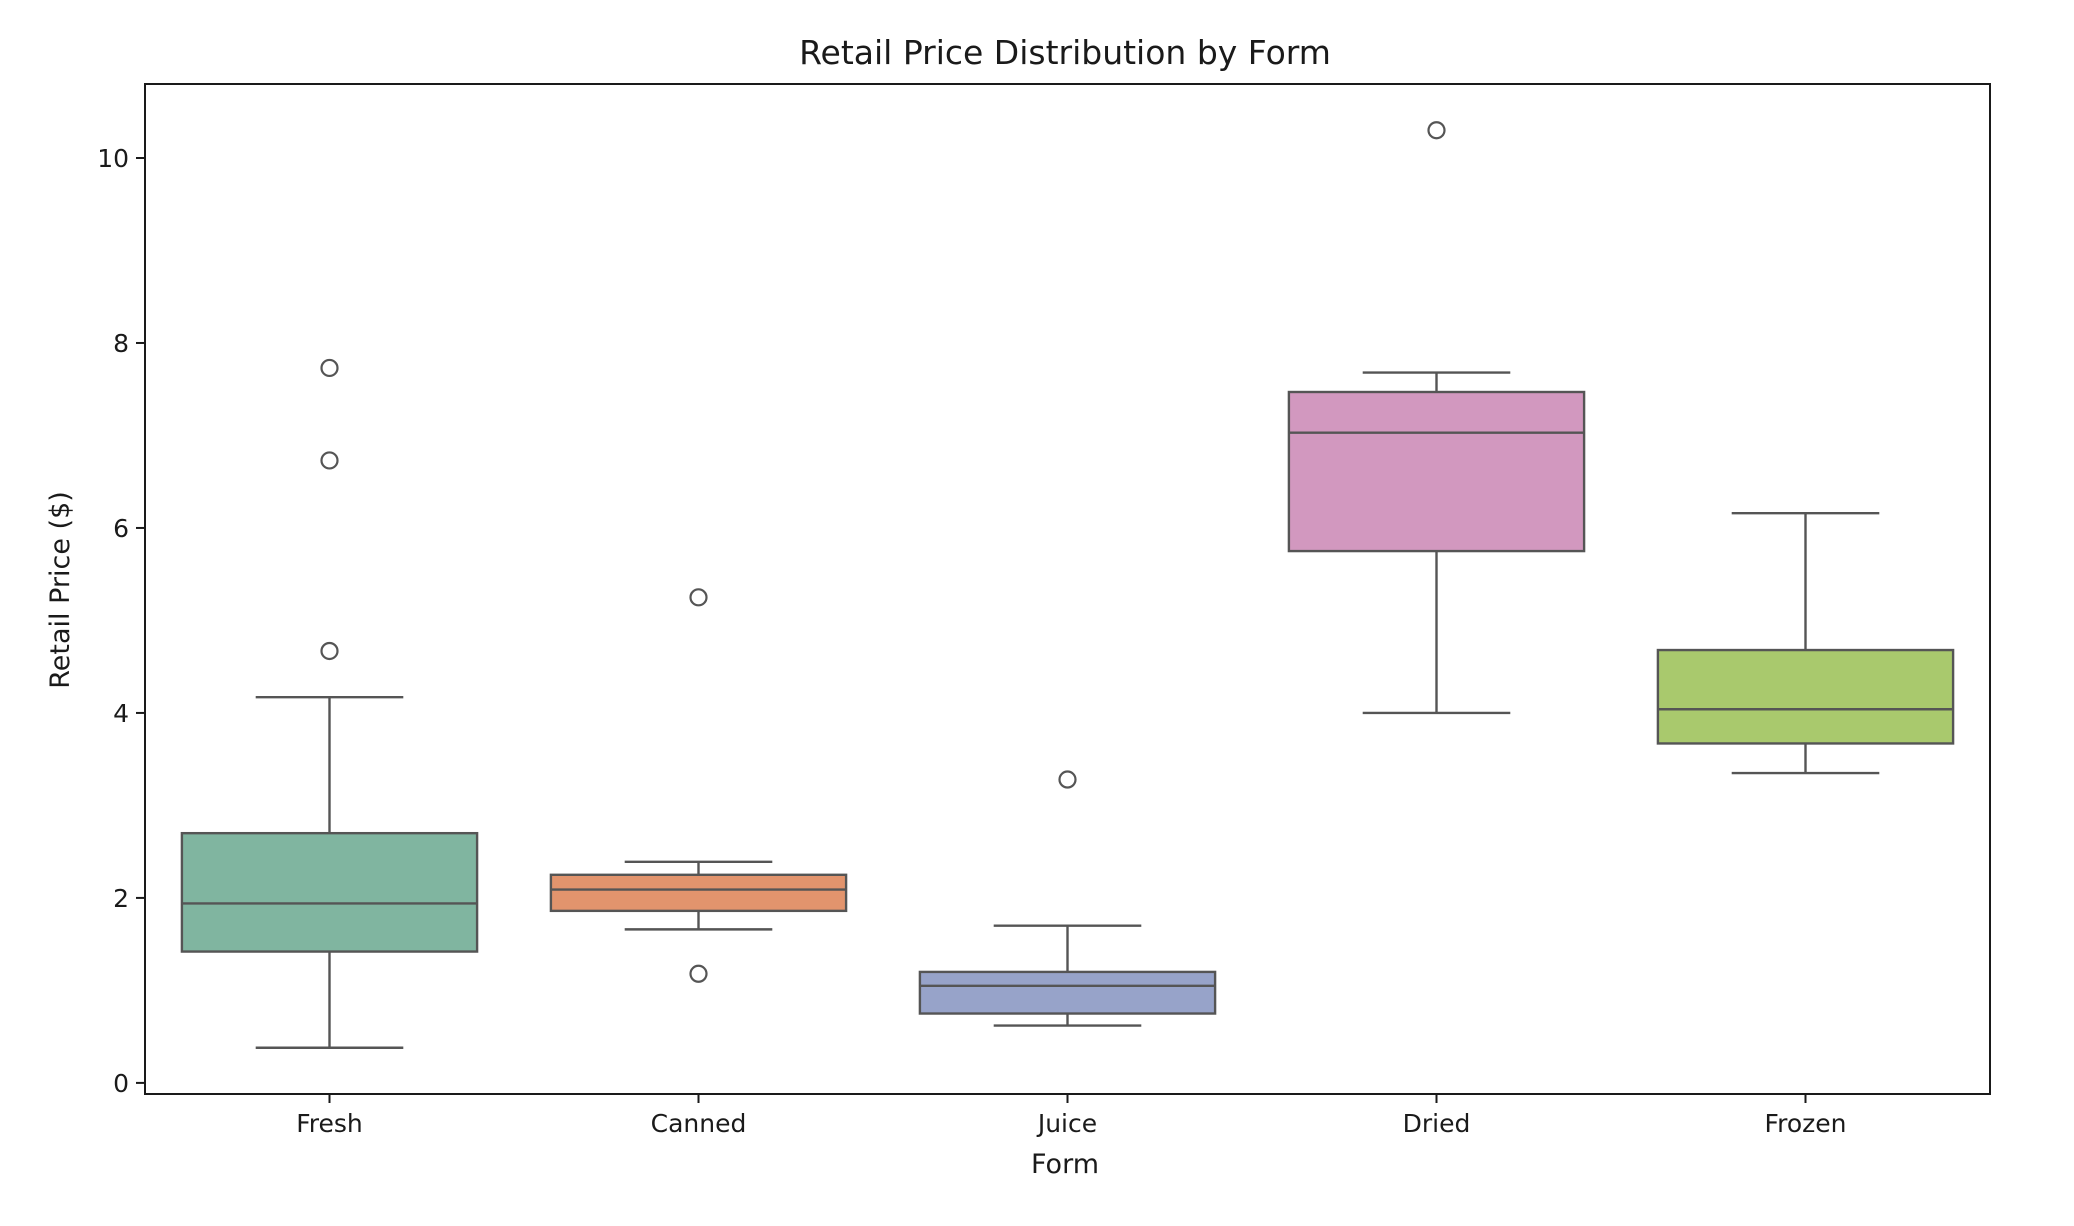 This screenshot has width=2074, height=1226. Describe the element at coordinates (121, 713) in the screenshot. I see `y-tick-label: 4` at that location.